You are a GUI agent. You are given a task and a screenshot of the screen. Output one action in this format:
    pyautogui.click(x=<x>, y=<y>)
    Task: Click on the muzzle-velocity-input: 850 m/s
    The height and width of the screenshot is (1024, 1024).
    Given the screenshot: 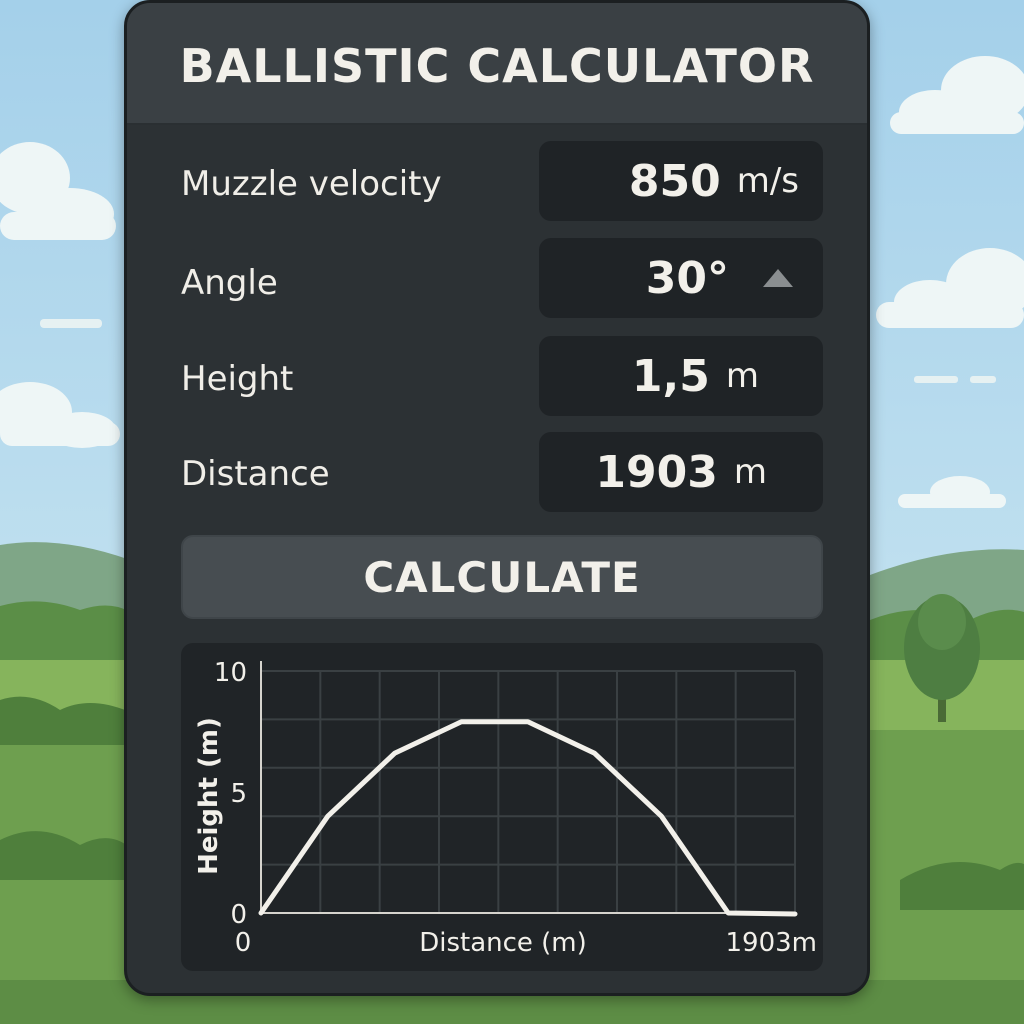 What is the action you would take?
    pyautogui.click(x=681, y=181)
    